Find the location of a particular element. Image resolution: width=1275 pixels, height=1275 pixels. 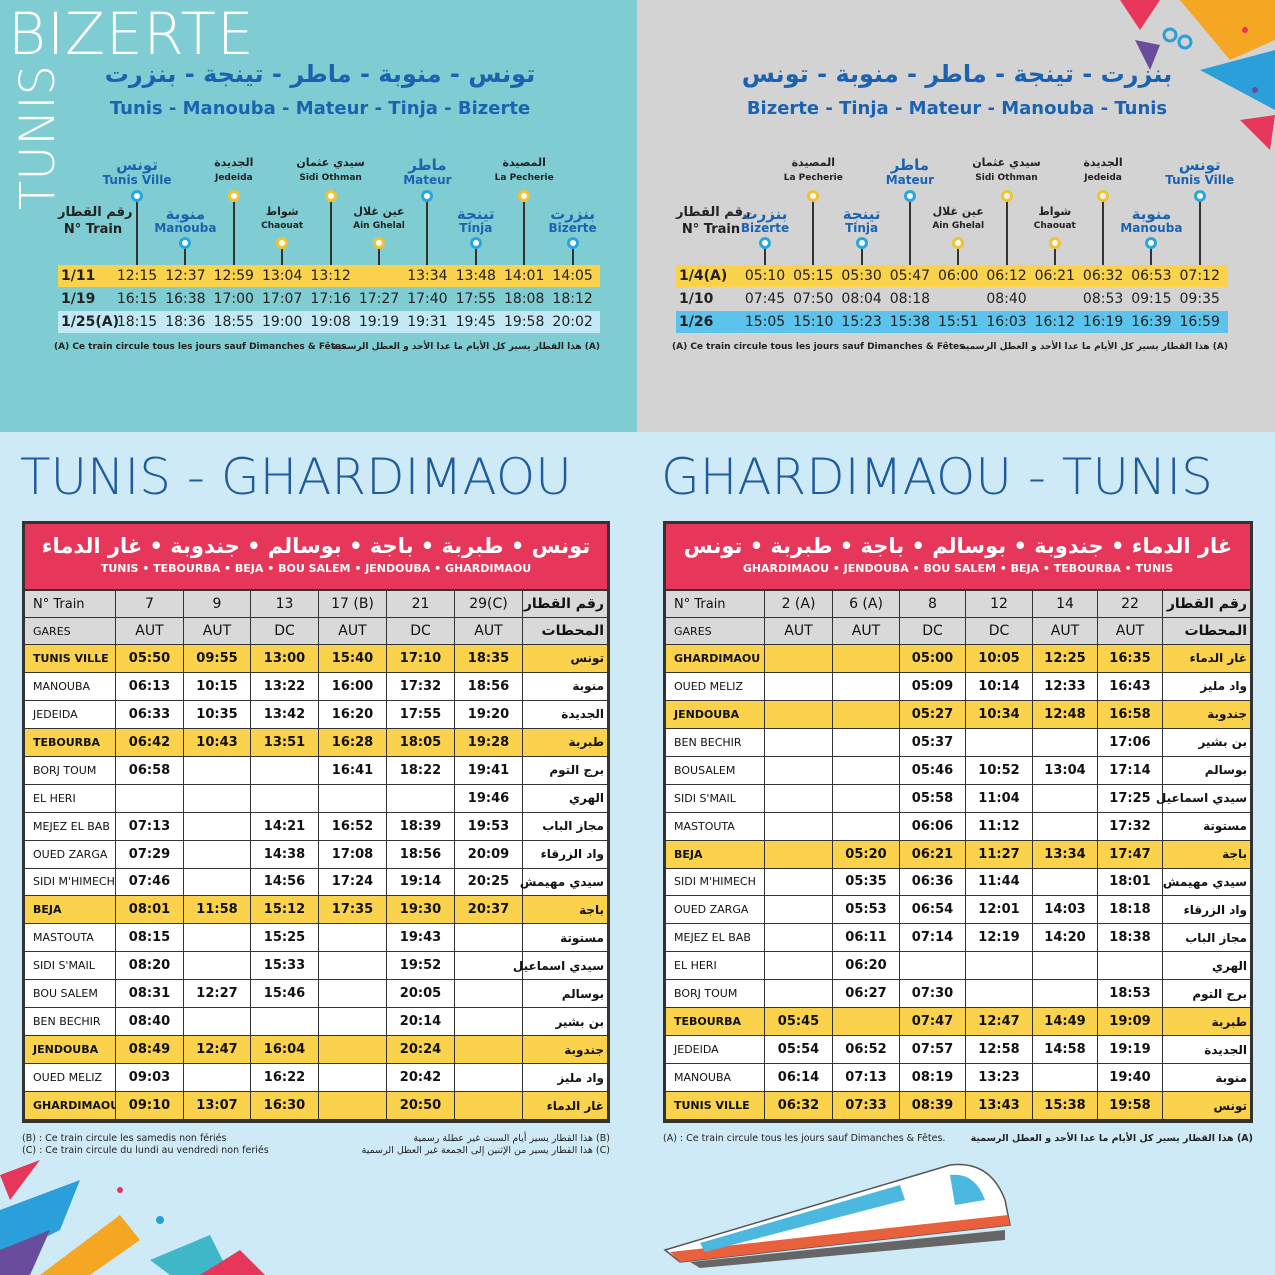

station-name: OUED MELIZ is located at coordinates (70, 1078).